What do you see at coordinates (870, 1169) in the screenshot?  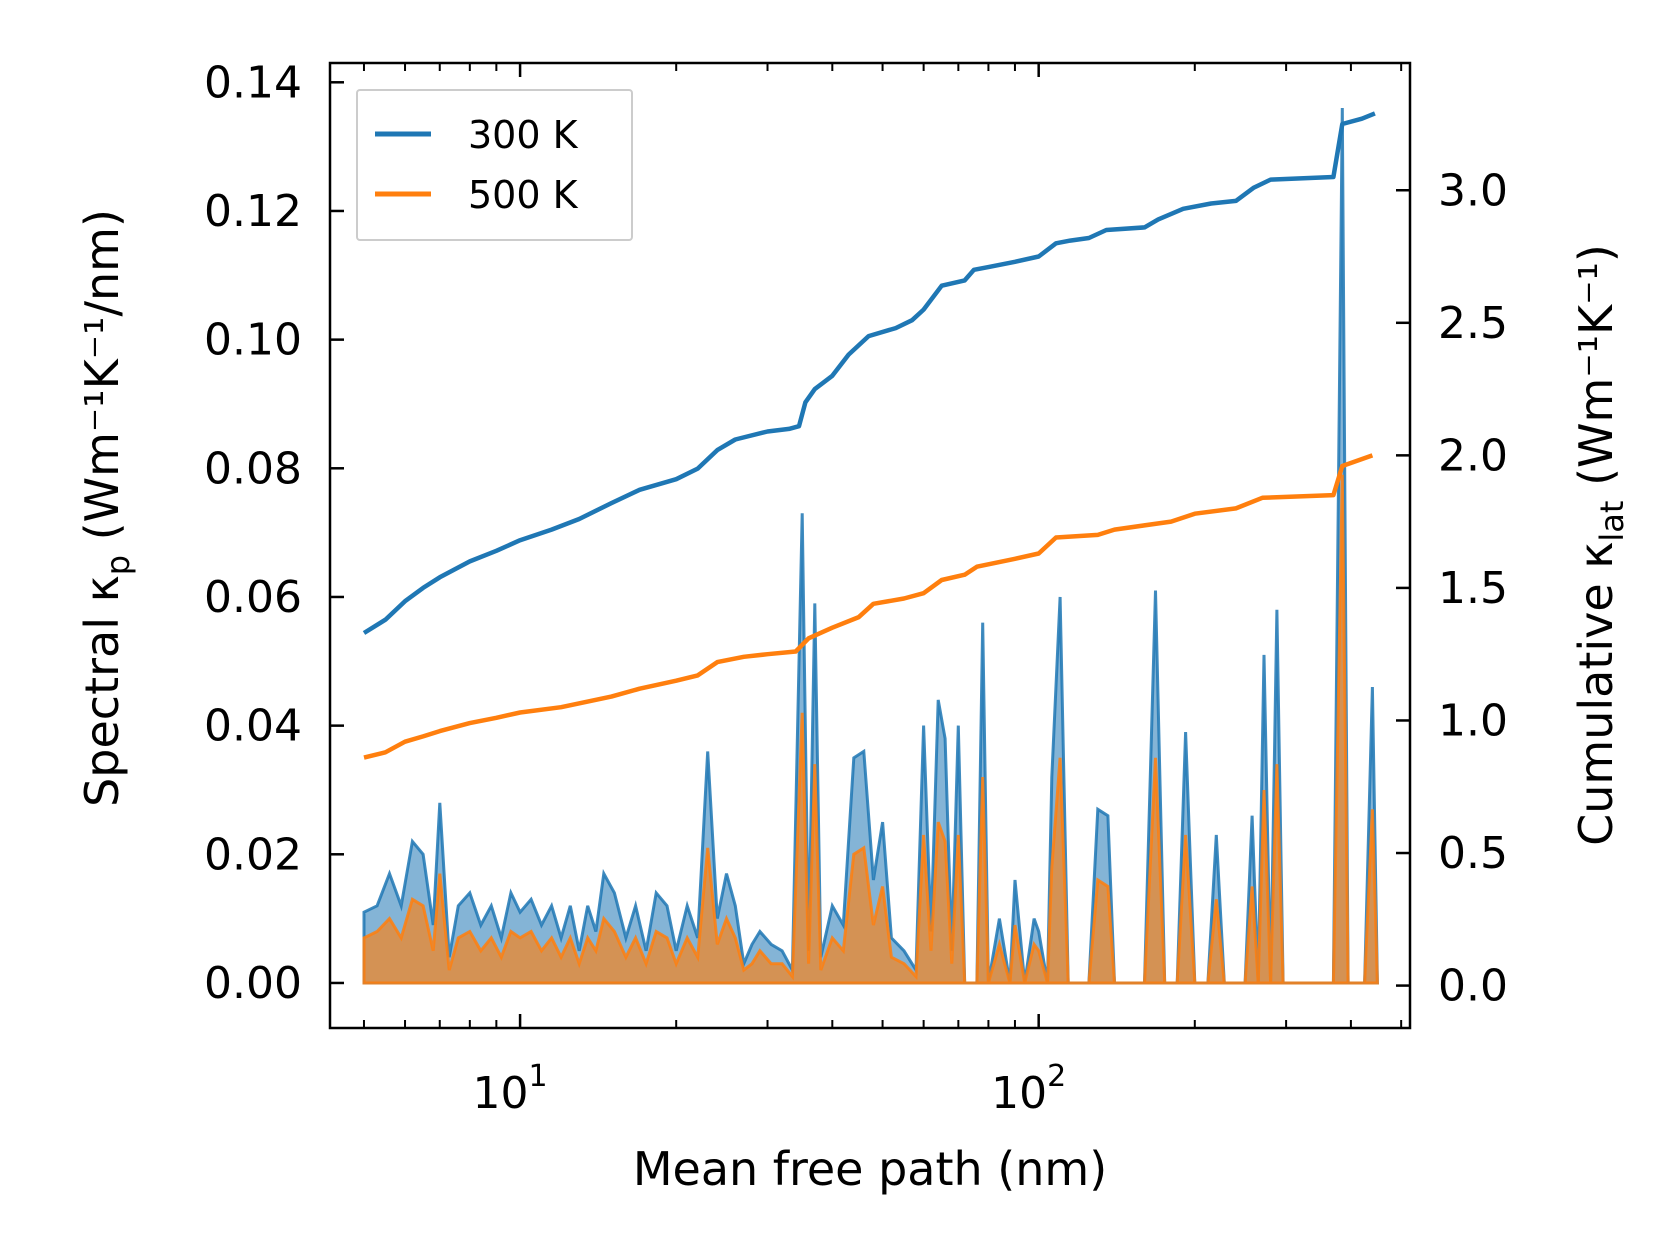 I see `x-axis-label: Mean free path (nm)` at bounding box center [870, 1169].